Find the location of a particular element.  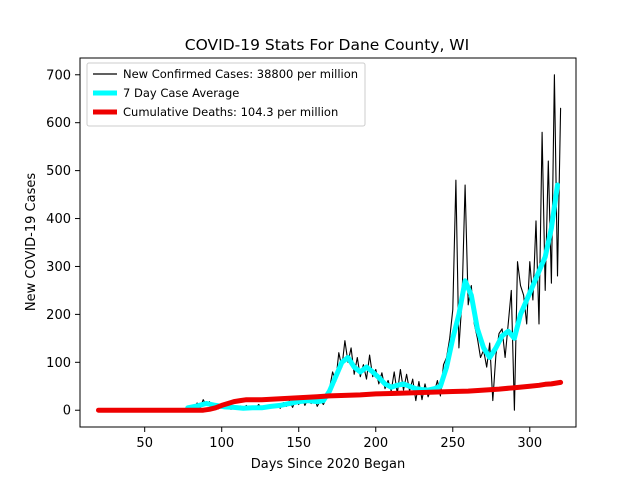

x-axis-label: Days Since 2020 Began is located at coordinates (328, 464).